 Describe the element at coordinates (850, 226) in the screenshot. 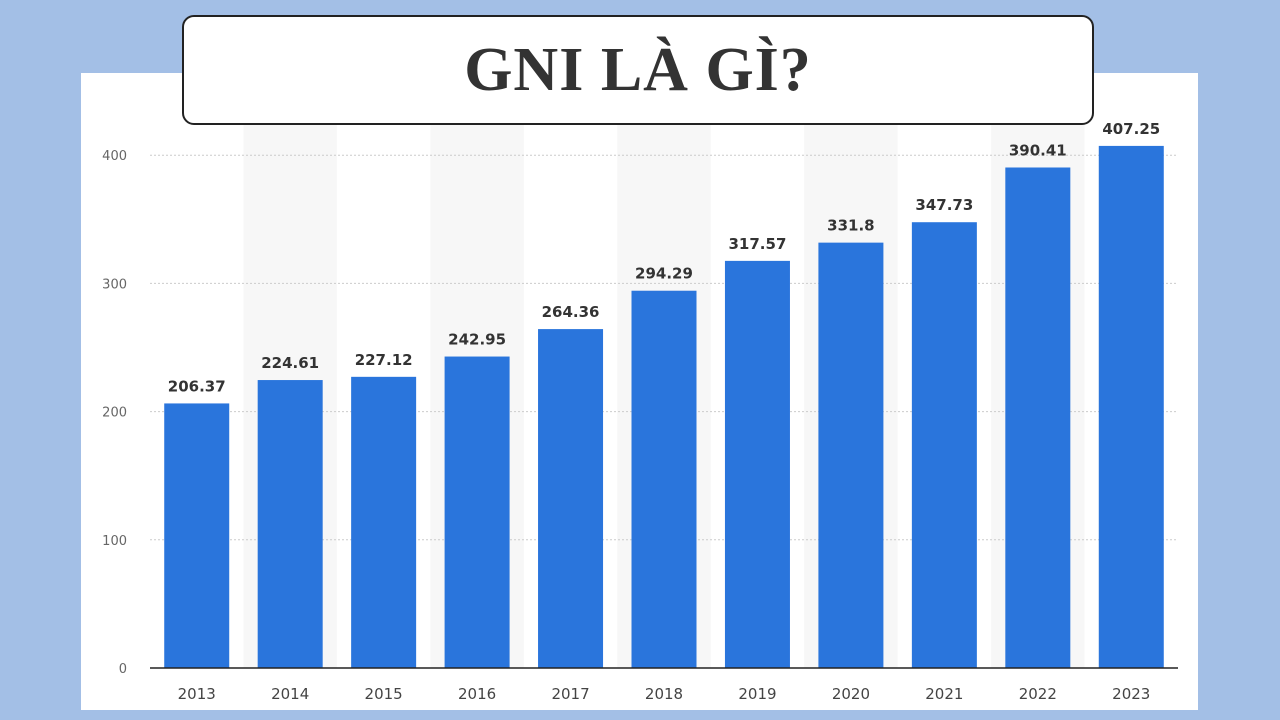

I see `data-label: 331.8` at that location.